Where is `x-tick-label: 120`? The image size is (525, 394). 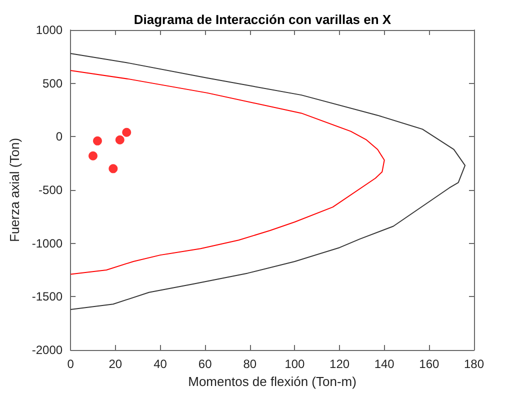
x-tick-label: 120 is located at coordinates (340, 364).